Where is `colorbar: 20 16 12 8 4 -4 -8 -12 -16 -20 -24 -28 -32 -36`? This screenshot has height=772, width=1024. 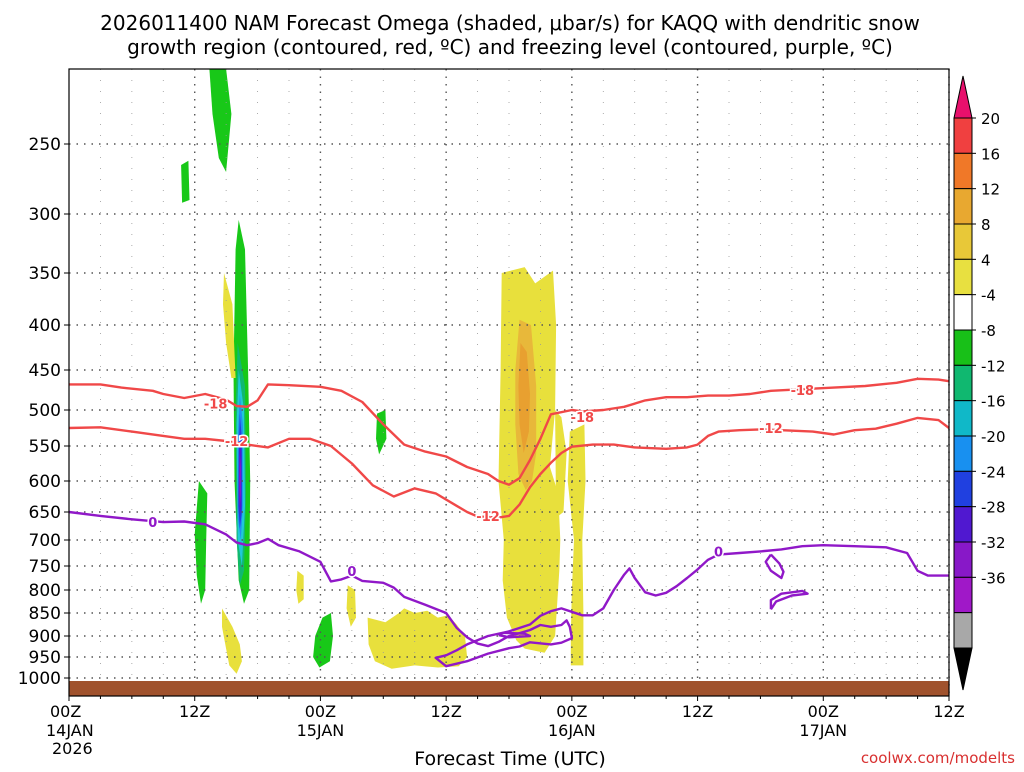
colorbar: 20 16 12 8 4 -4 -8 -12 -16 -20 -24 -28 -32 -36 is located at coordinates (979, 383).